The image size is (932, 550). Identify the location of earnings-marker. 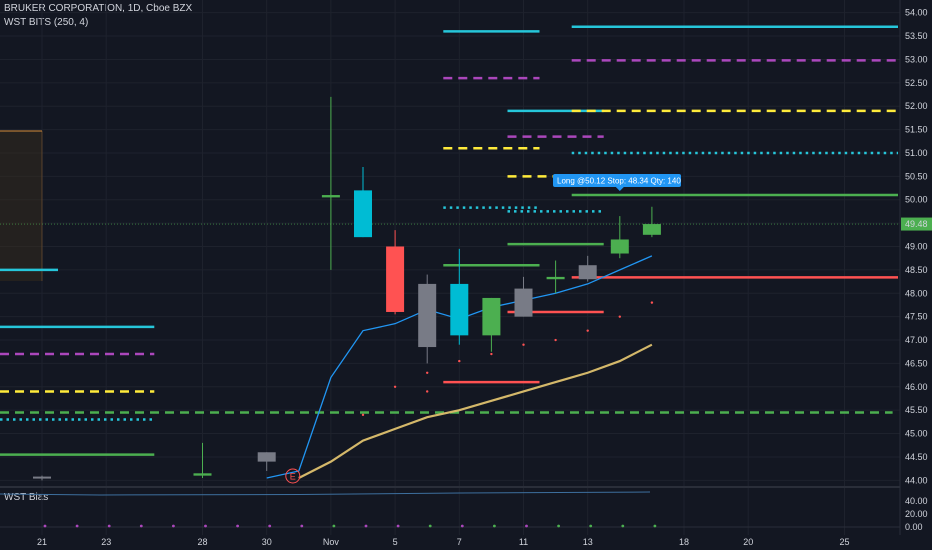
(293, 476).